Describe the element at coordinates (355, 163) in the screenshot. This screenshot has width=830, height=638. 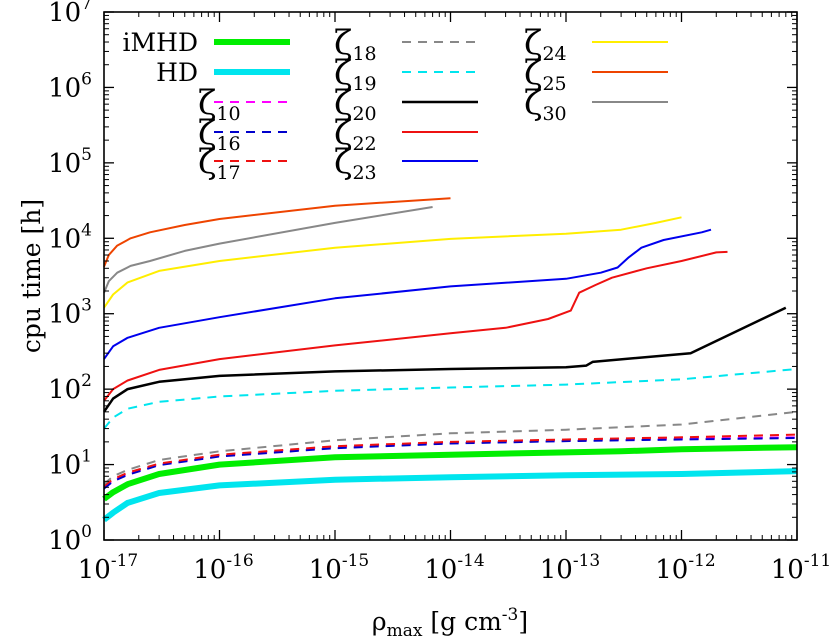
I see `legend-label: ζ23` at that location.